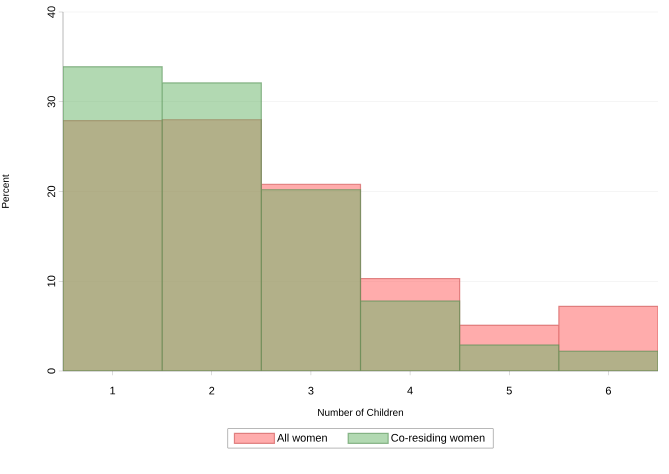 This screenshot has height=474, width=669. What do you see at coordinates (5, 191) in the screenshot?
I see `y-axis-title: Percent` at bounding box center [5, 191].